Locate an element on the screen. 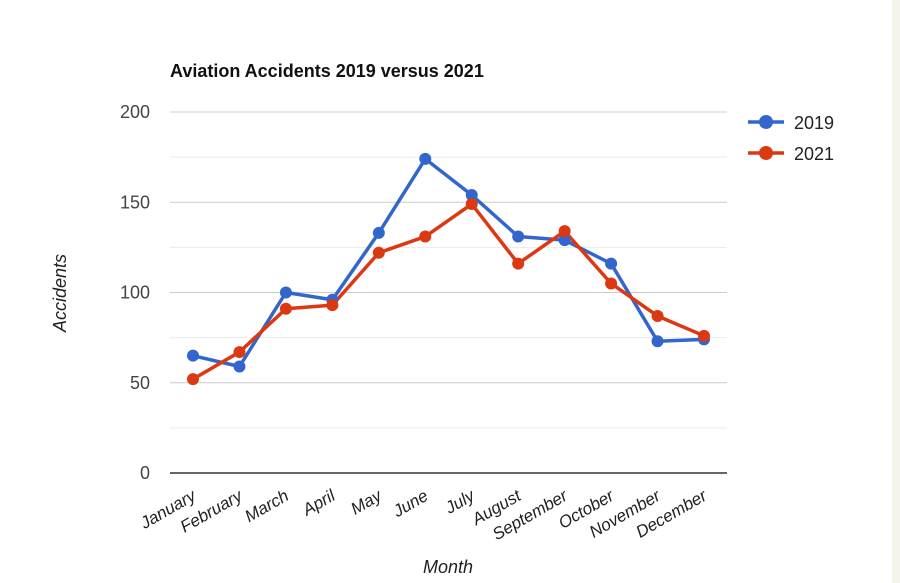 The height and width of the screenshot is (583, 900). y-tick-labels: 0 50 100 150 200 is located at coordinates (135, 292).